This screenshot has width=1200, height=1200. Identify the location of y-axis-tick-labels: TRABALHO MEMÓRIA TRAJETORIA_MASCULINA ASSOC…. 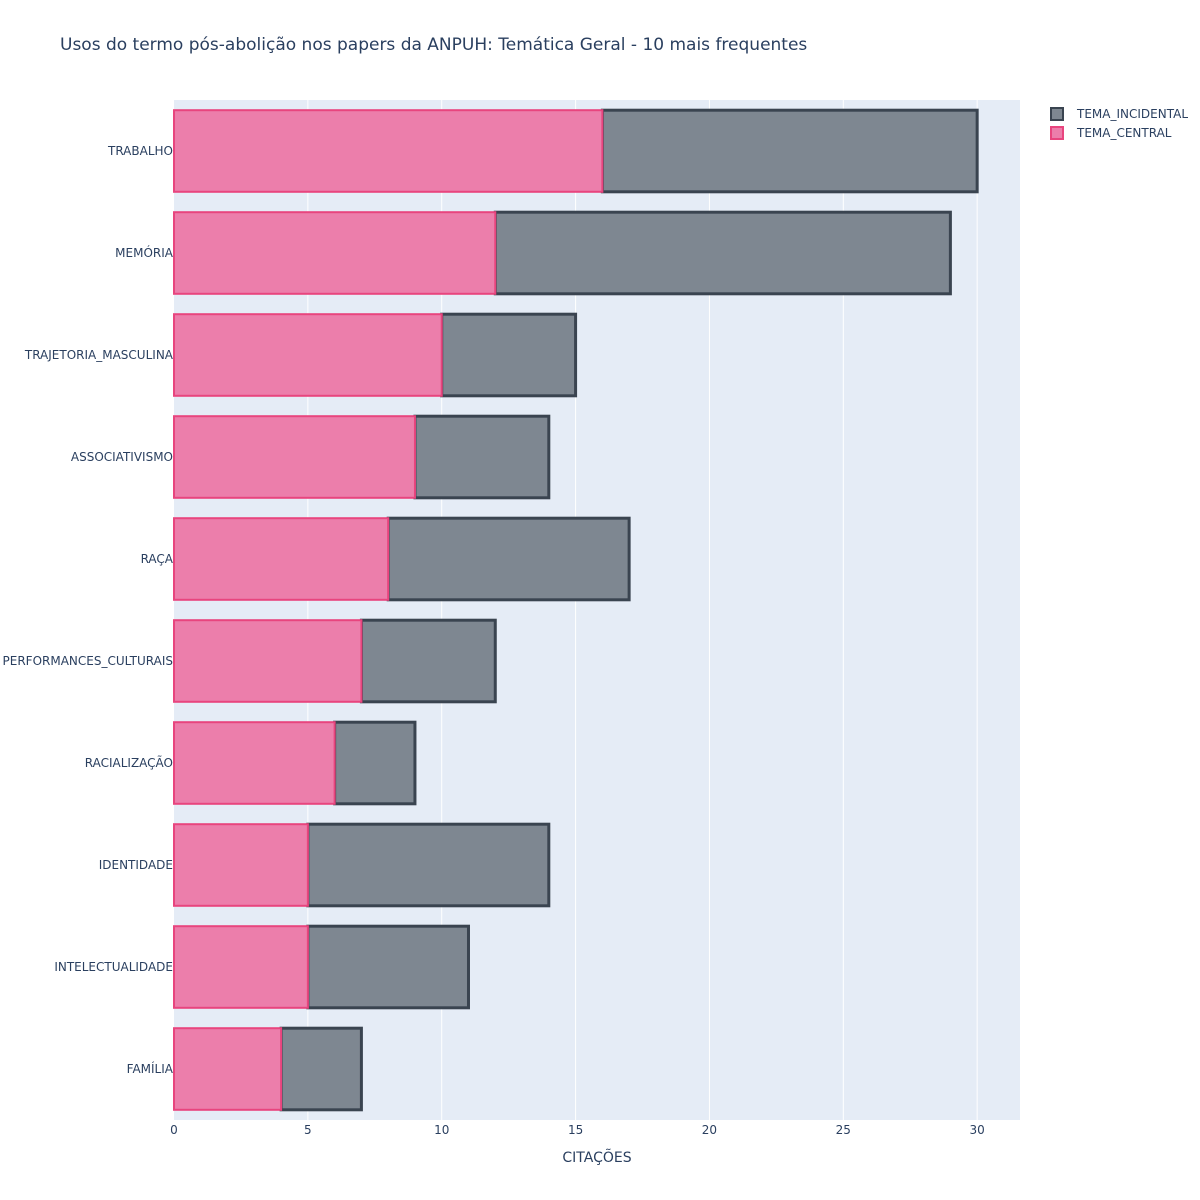
(88, 610).